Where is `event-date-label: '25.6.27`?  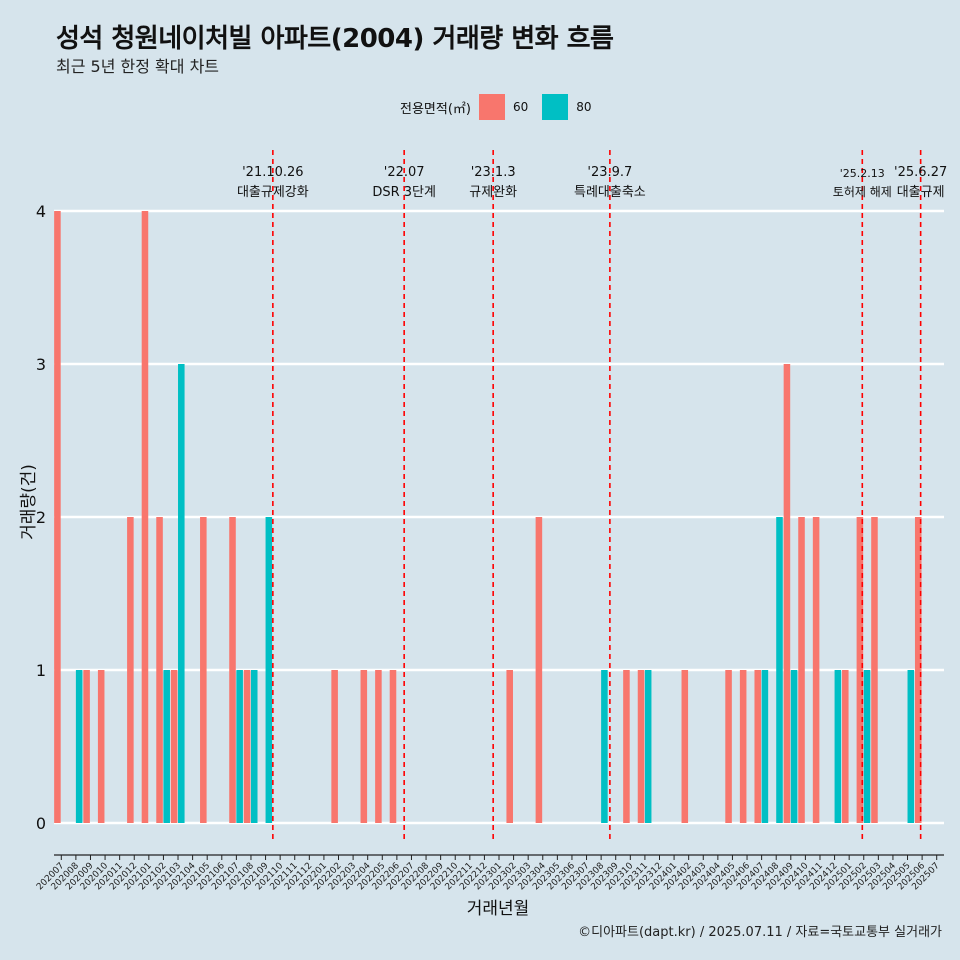
event-date-label: '25.6.27 is located at coordinates (920, 172).